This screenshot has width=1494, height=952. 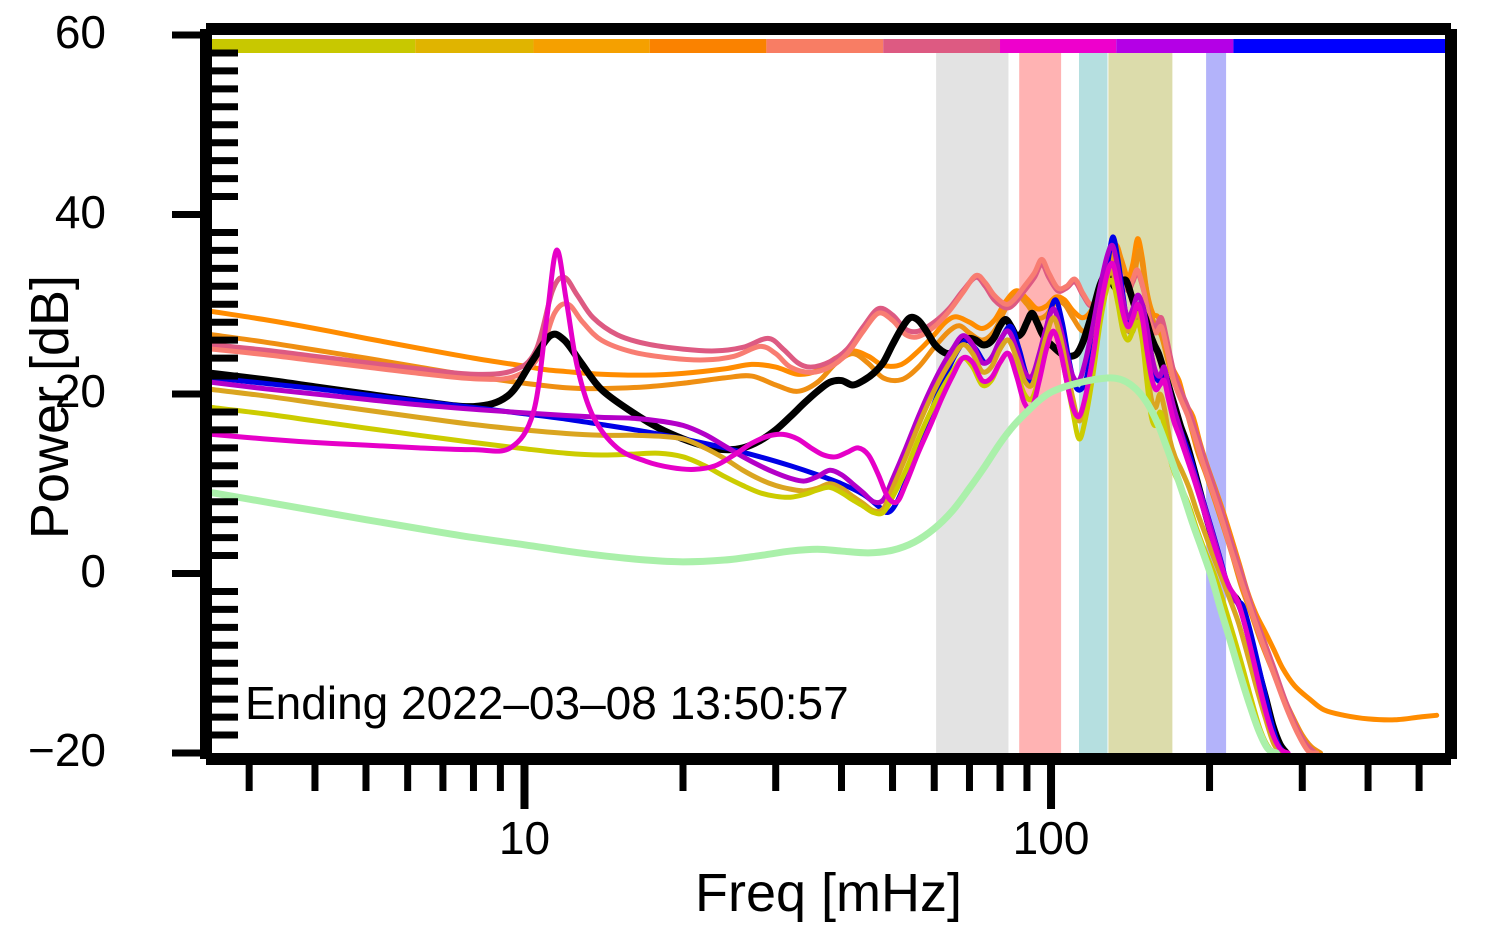 I want to click on frequency-band-colorbar, so click(x=828, y=46).